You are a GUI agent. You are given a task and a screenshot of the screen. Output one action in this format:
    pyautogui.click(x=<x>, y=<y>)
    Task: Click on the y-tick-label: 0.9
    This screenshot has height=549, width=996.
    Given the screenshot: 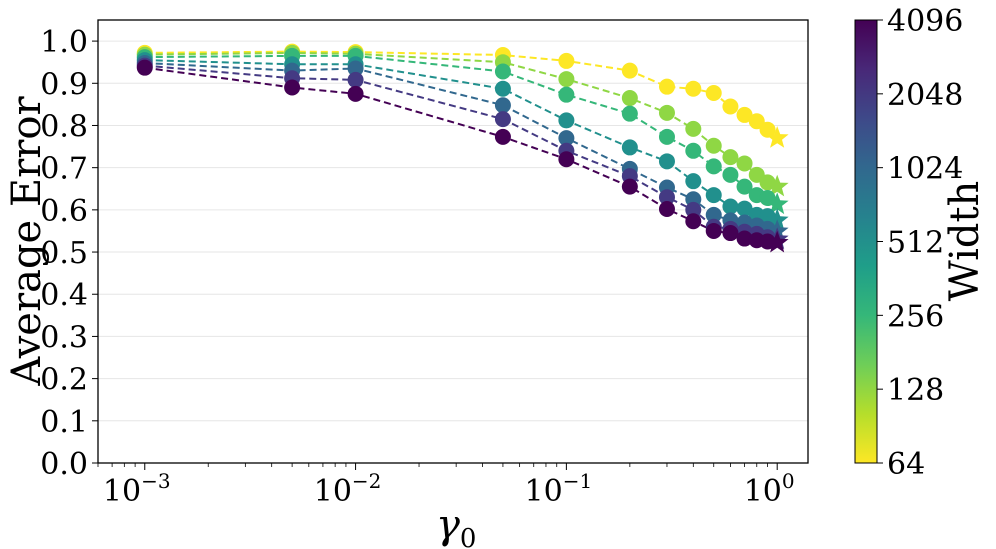 What is the action you would take?
    pyautogui.click(x=64, y=84)
    